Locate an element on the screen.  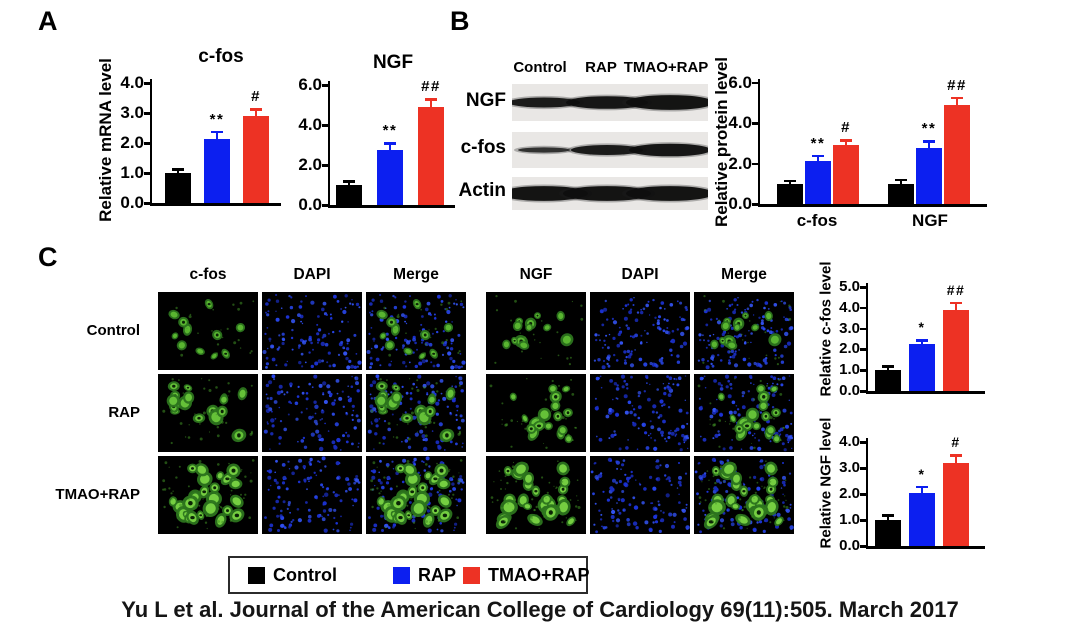
legend-swatch-rap is located at coordinates (401, 575).